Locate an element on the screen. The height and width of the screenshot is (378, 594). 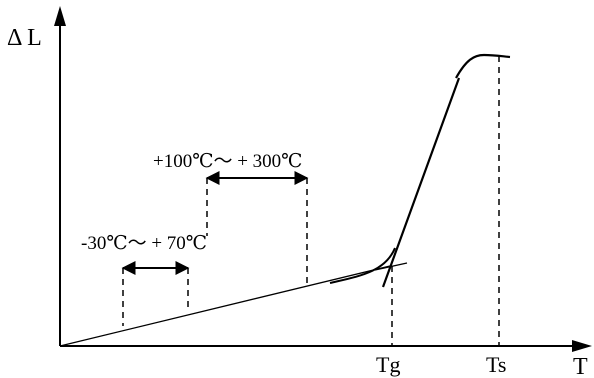
ts-label: Ts is located at coordinates (496, 364).